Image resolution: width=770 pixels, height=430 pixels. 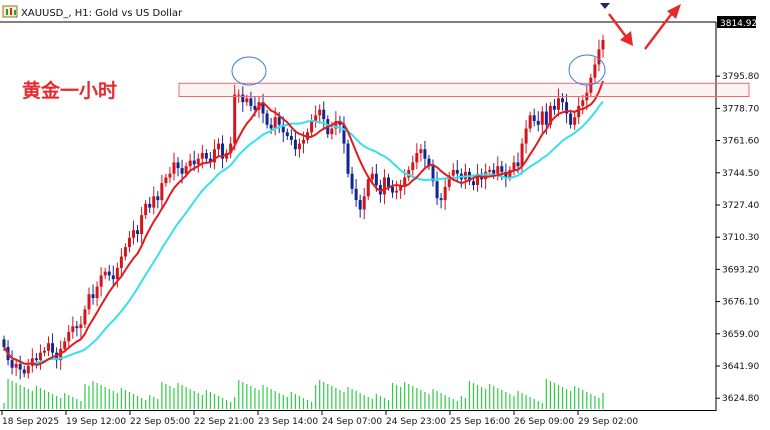 I want to click on x-tick-label: 18 Sep 2025, so click(x=30, y=422).